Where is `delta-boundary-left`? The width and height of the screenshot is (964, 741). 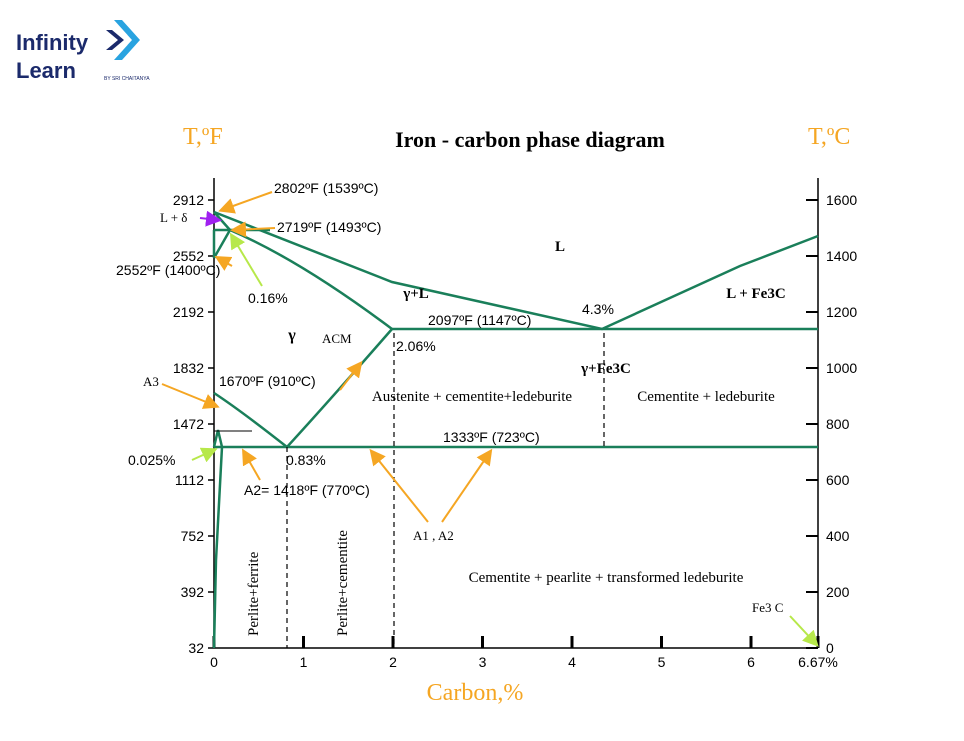
delta-boundary-left is located at coordinates (222, 244).